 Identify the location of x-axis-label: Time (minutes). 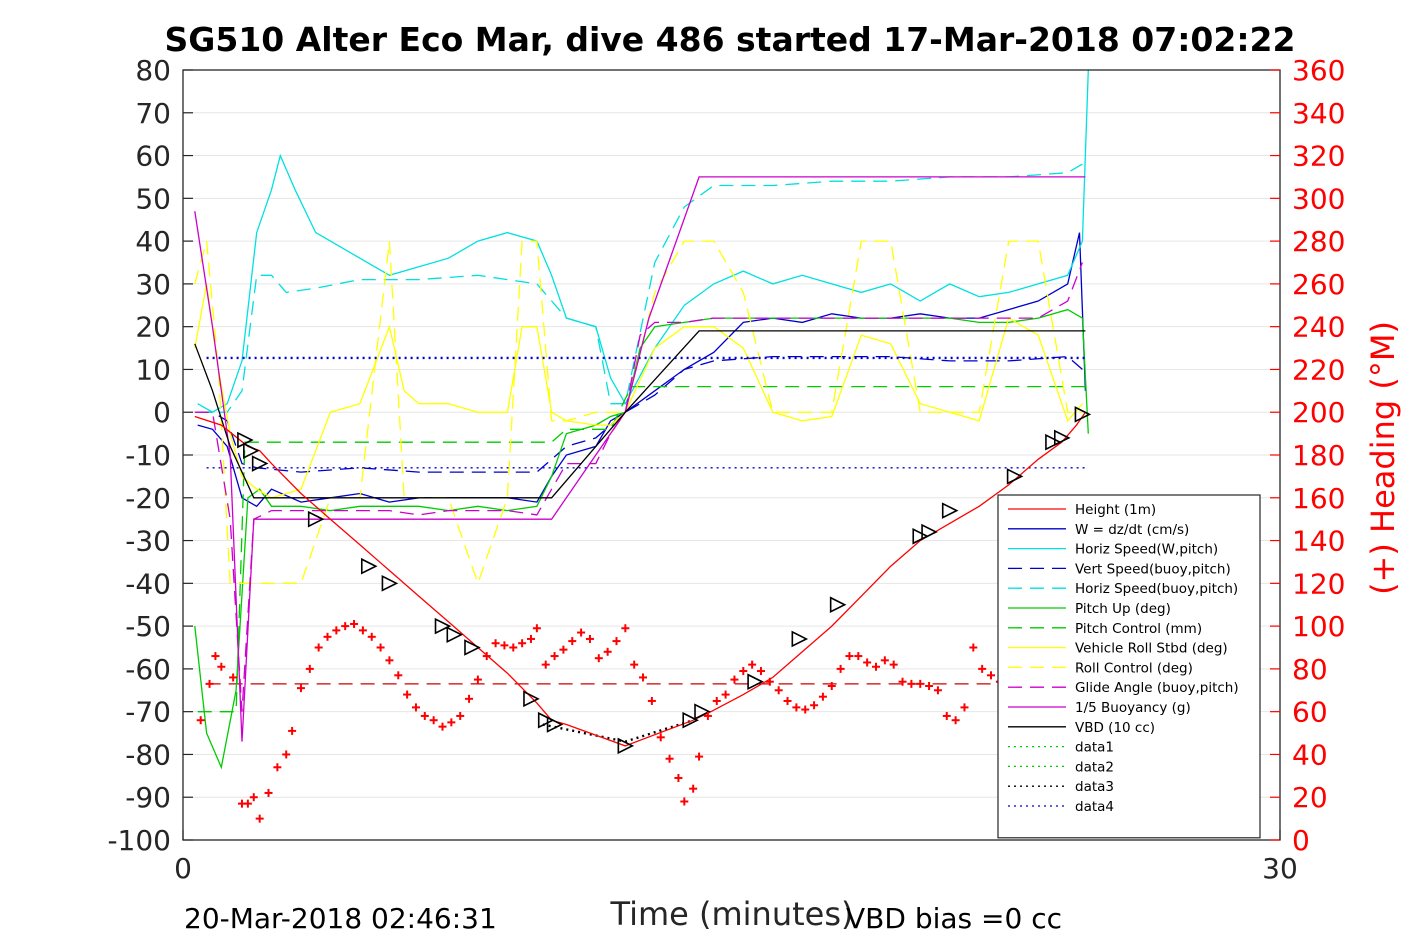
(732, 914).